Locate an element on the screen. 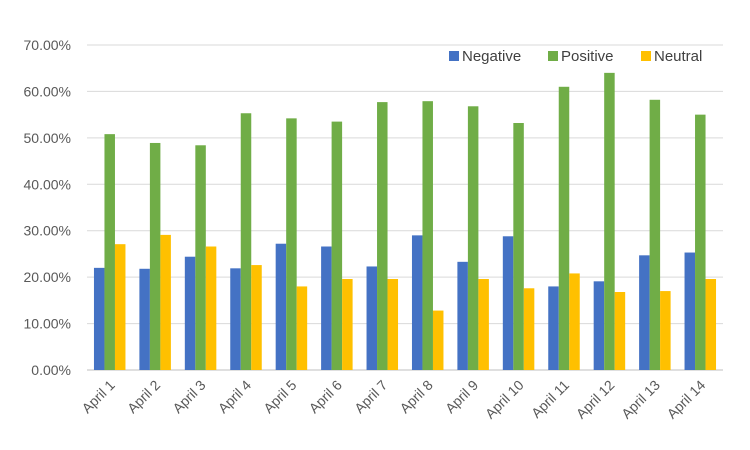 Image resolution: width=750 pixels, height=450 pixels. x-tick-label: April 4 is located at coordinates (235, 397).